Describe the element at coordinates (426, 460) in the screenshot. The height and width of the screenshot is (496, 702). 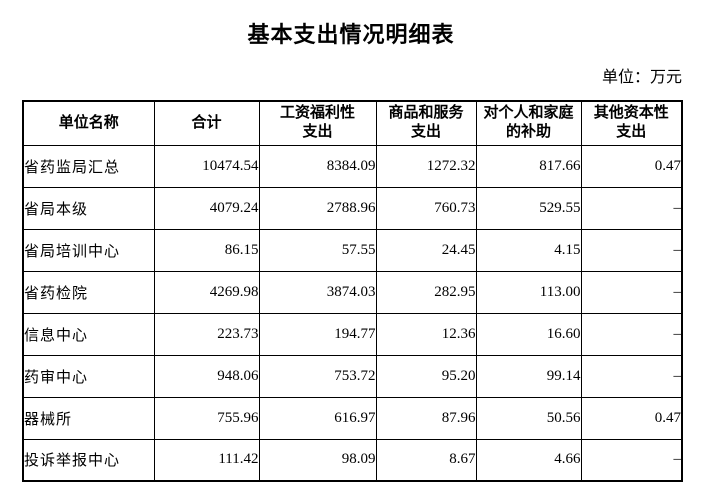
I see `value-cell: 8.67` at that location.